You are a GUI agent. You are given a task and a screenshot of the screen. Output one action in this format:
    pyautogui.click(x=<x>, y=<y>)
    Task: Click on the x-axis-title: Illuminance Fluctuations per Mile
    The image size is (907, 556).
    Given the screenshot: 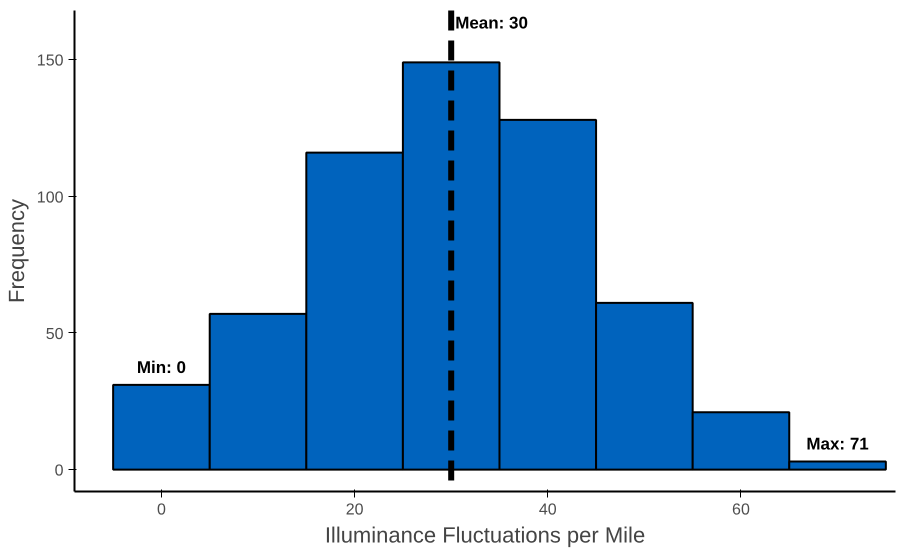 What is the action you would take?
    pyautogui.click(x=485, y=535)
    